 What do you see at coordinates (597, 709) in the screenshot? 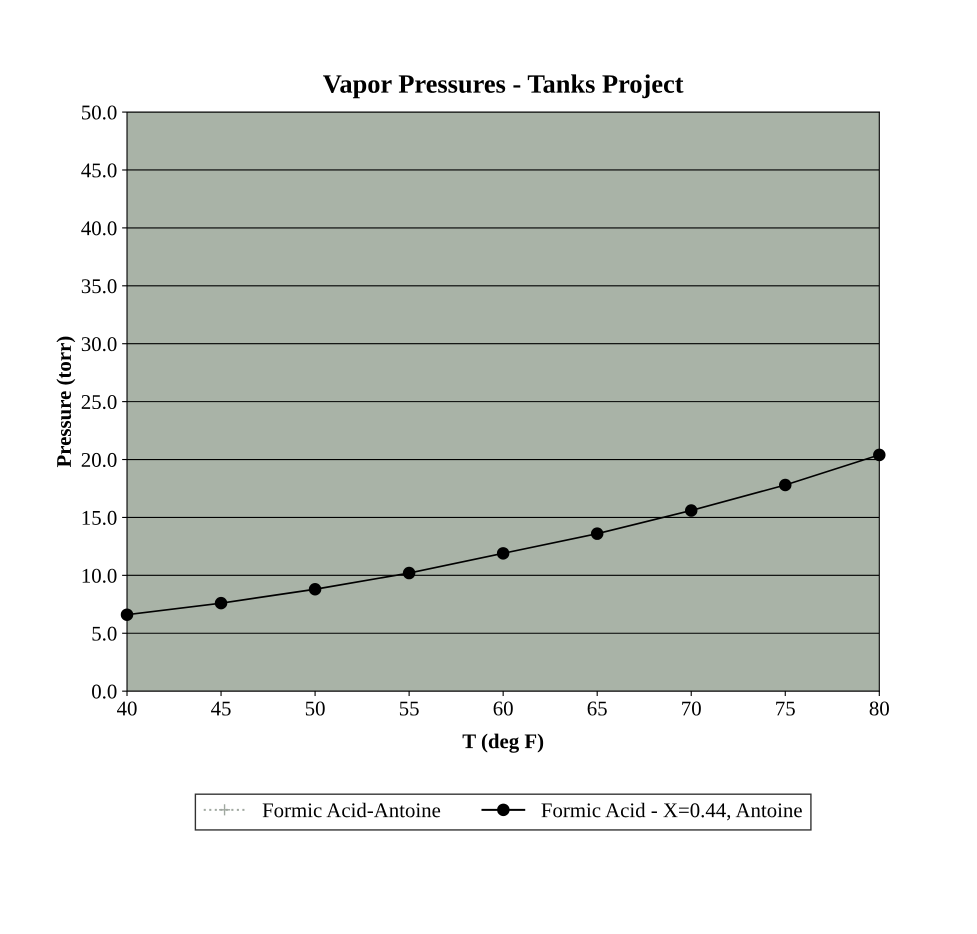
I see `x-tick-label: 65` at bounding box center [597, 709].